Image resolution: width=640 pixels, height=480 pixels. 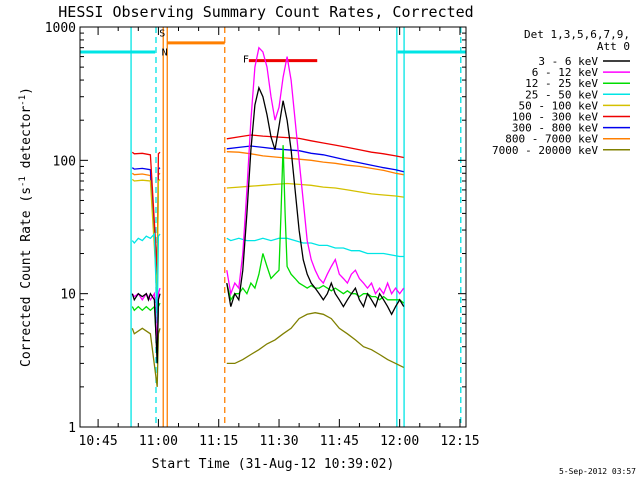 What do you see at coordinates (68, 295) in the screenshot?
I see `y-tick-label-1: 10` at bounding box center [68, 295].